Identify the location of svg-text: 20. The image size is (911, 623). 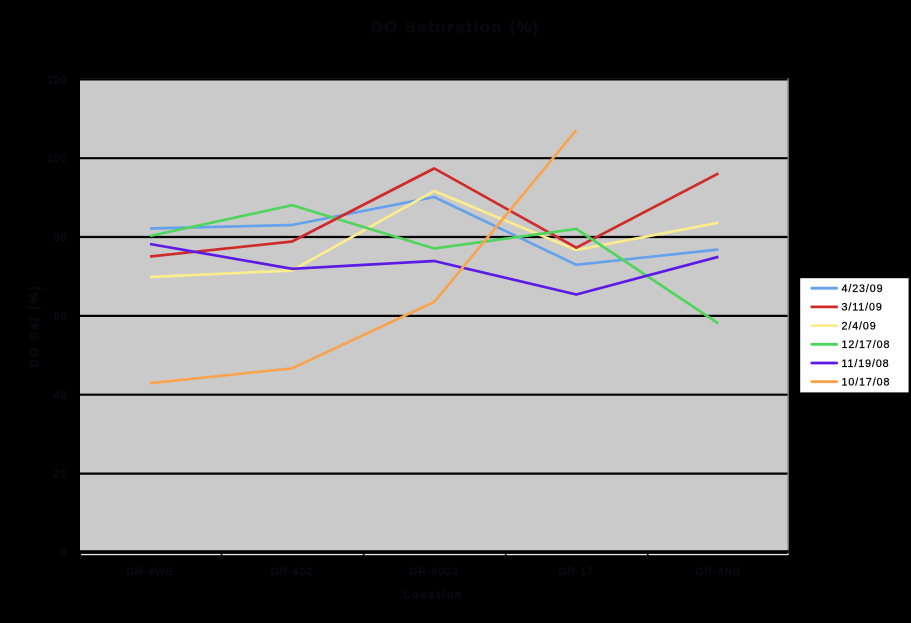
(61, 475).